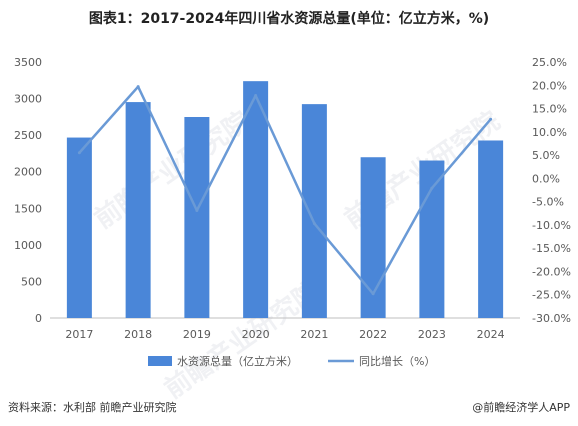  I want to click on x-tick-label: 2024, so click(491, 334).